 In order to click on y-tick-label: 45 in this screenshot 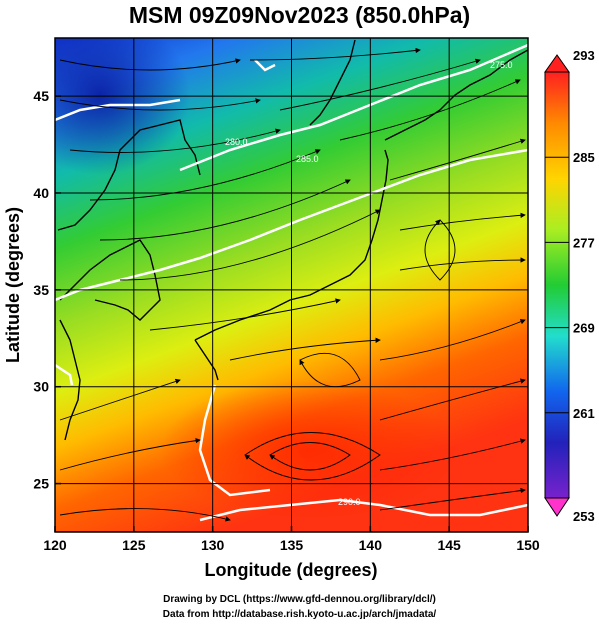, I will do `click(41, 96)`.